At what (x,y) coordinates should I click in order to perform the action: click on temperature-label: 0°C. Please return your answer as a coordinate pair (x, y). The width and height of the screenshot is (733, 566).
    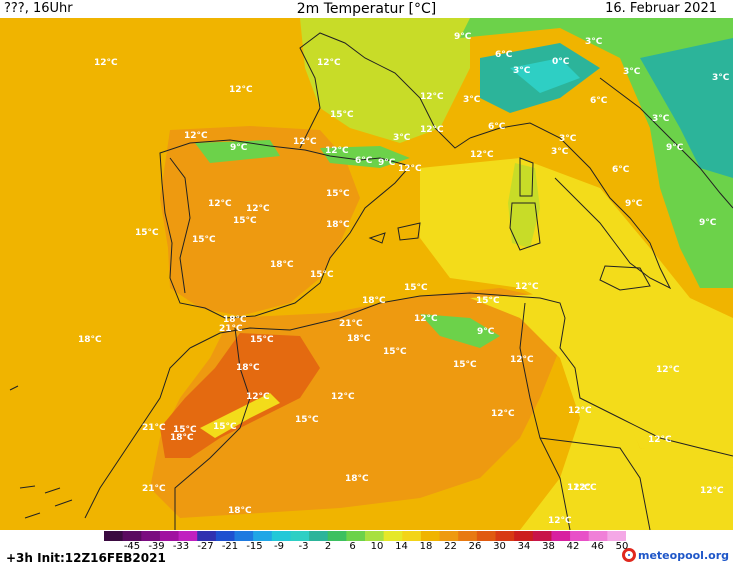
    Looking at the image, I should click on (561, 62).